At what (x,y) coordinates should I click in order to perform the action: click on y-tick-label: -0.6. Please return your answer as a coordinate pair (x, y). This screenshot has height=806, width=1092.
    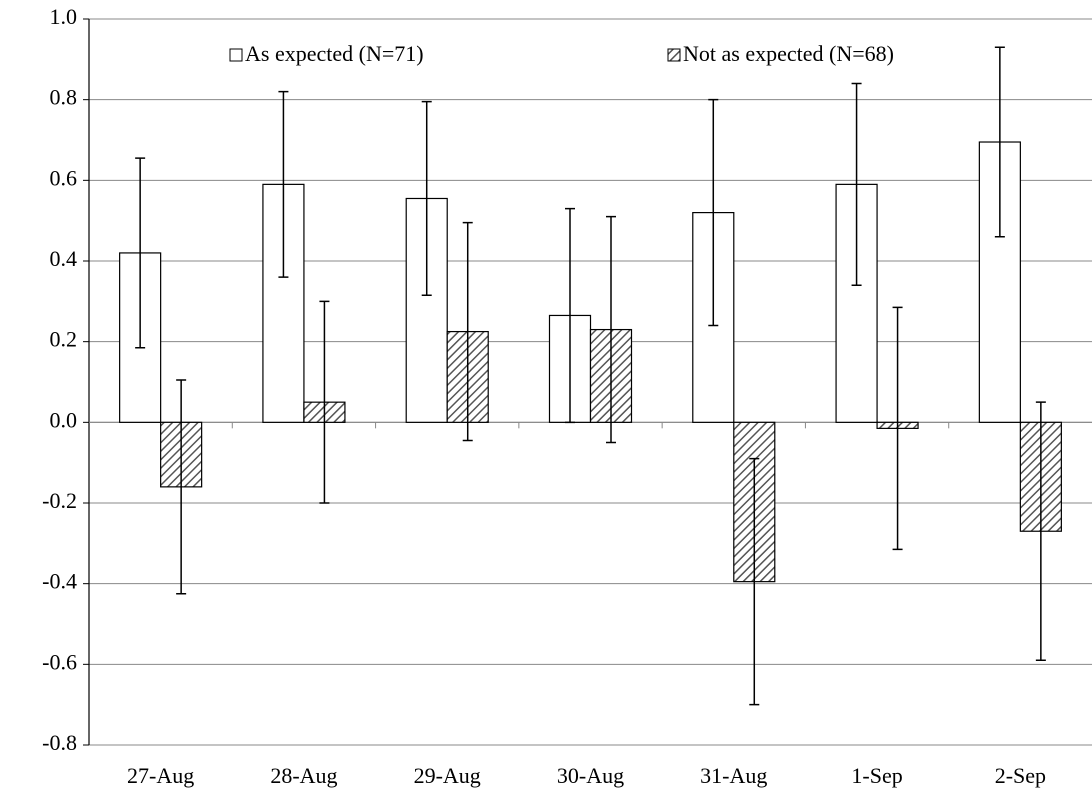
    Looking at the image, I should click on (59, 661).